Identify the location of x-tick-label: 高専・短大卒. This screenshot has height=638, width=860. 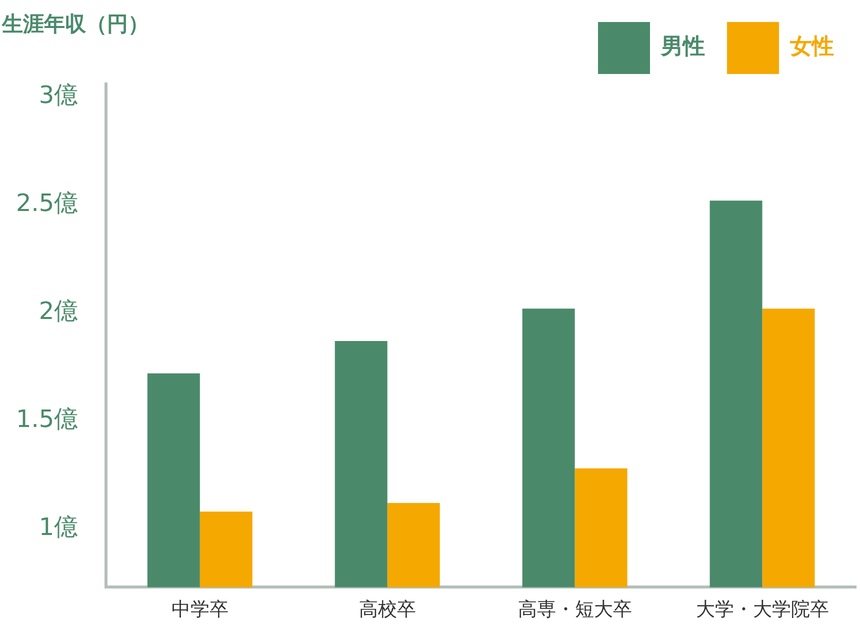
(575, 609).